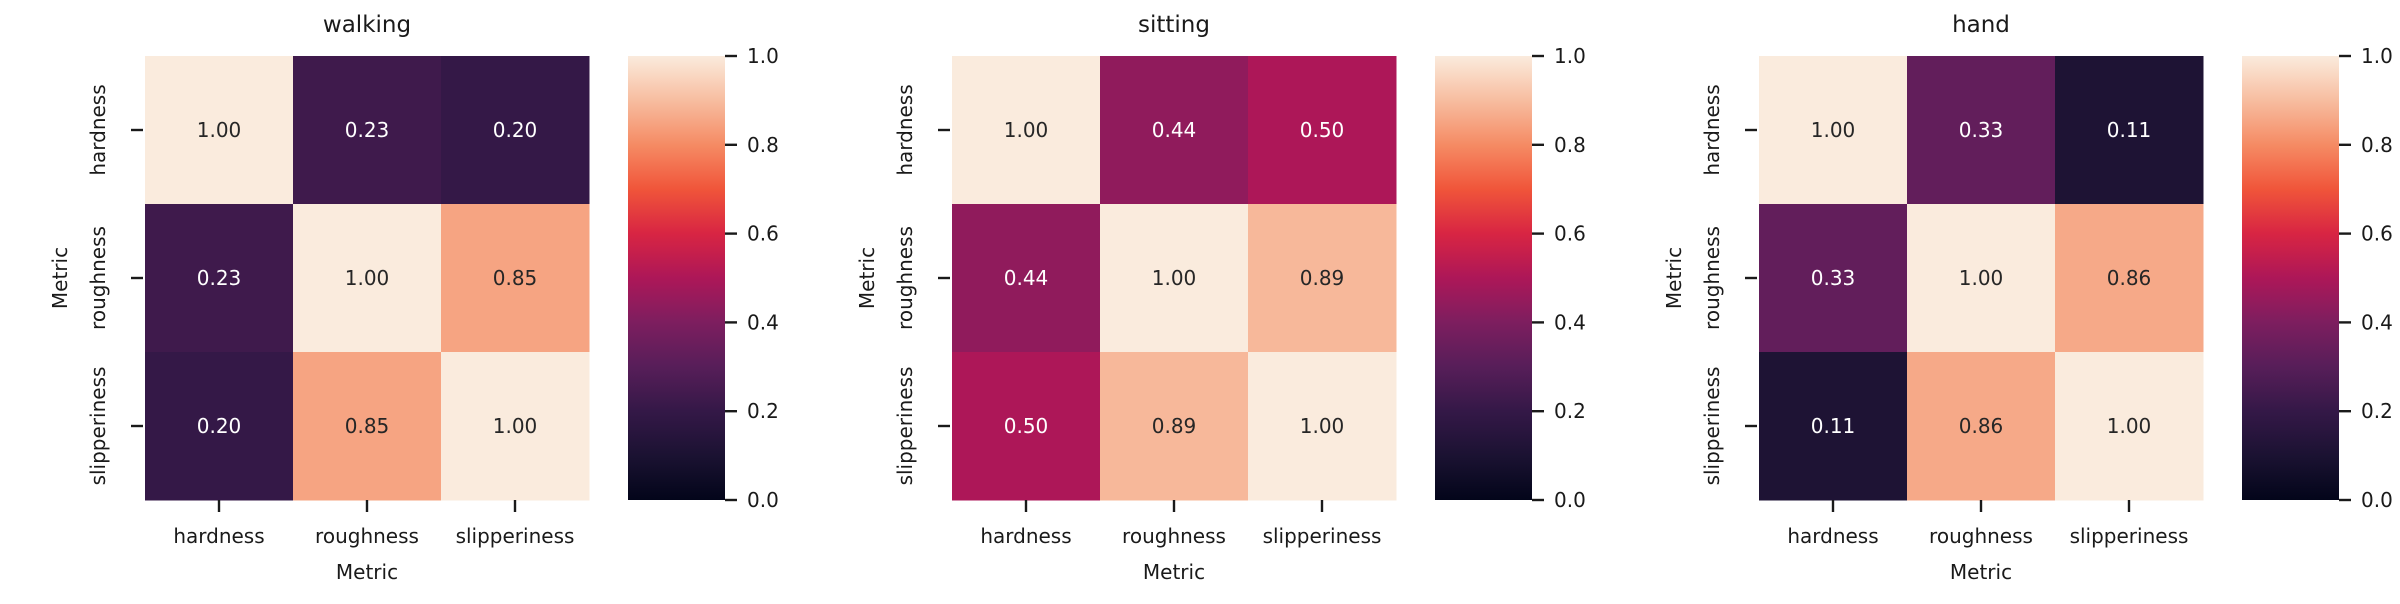 The width and height of the screenshot is (2400, 604). I want to click on y-tick-label: hardness, so click(1712, 129).